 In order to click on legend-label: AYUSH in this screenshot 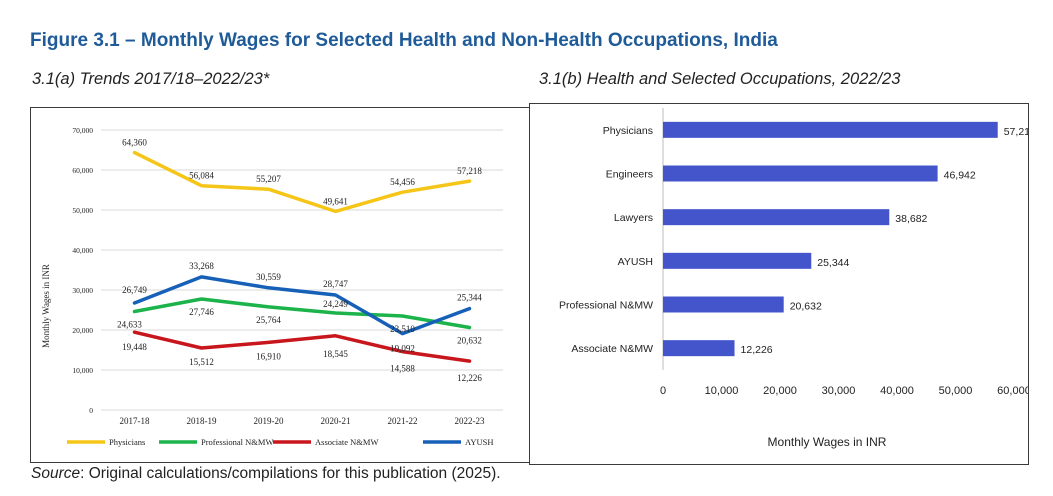, I will do `click(479, 442)`.